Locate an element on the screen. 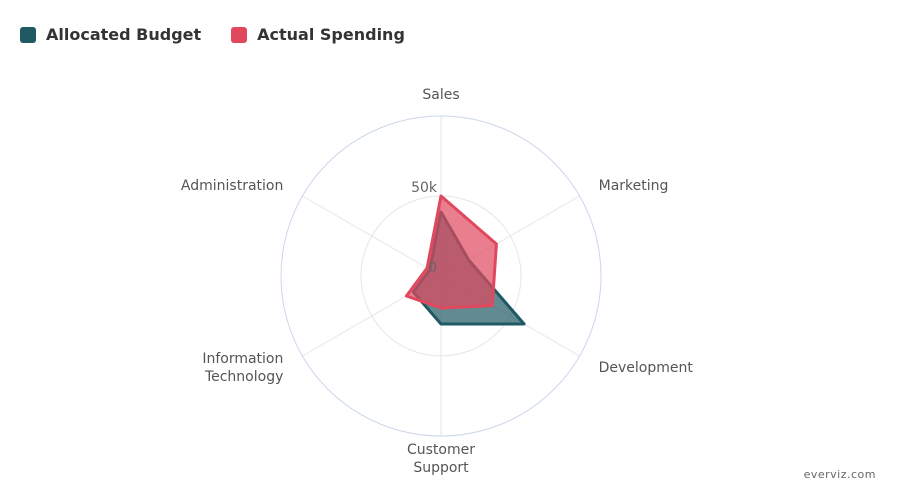 This screenshot has height=503, width=898. category-label: Customer Support is located at coordinates (441, 459).